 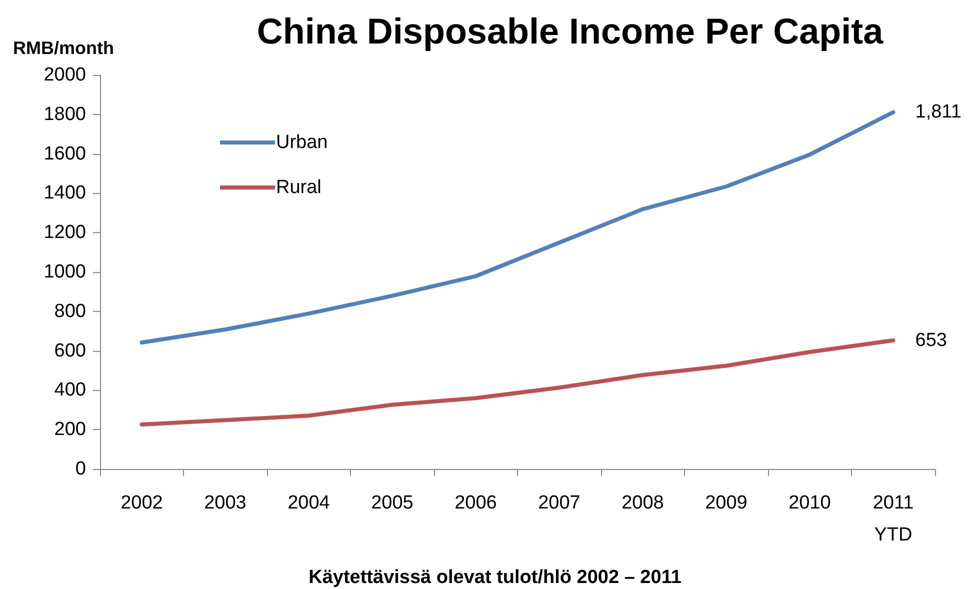 I want to click on x-tick-label: 2010, so click(x=809, y=503).